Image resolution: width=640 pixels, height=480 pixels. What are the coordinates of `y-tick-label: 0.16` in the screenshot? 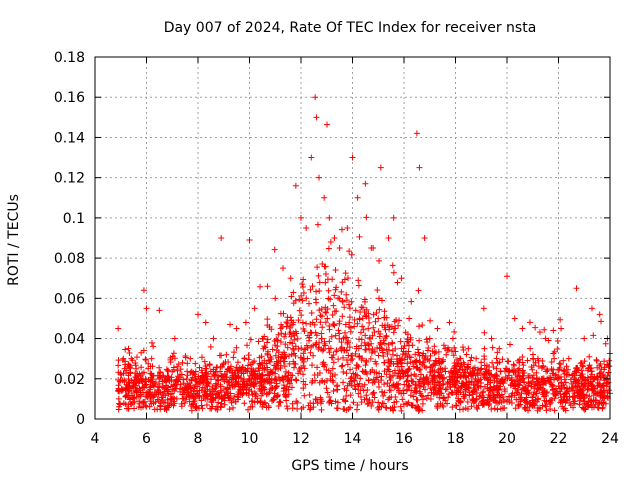 It's located at (69, 98).